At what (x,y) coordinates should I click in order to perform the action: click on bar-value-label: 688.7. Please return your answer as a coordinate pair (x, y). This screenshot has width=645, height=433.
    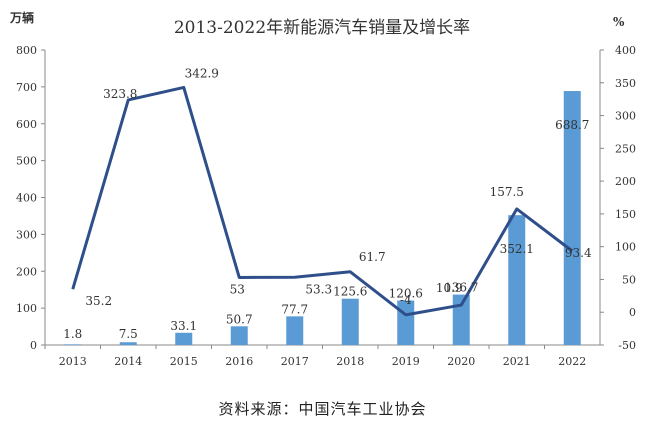
    Looking at the image, I should click on (572, 125).